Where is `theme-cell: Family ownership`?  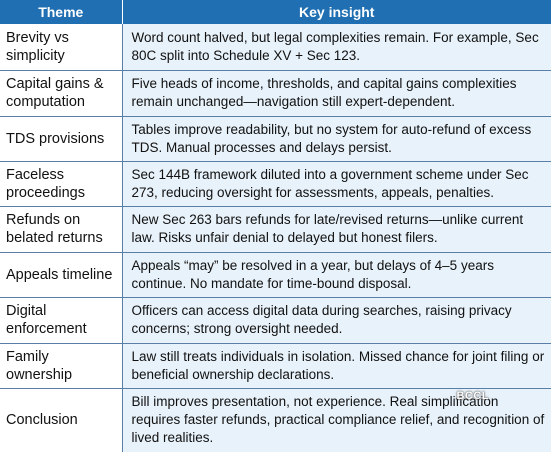
theme-cell: Family ownership is located at coordinates (61, 366).